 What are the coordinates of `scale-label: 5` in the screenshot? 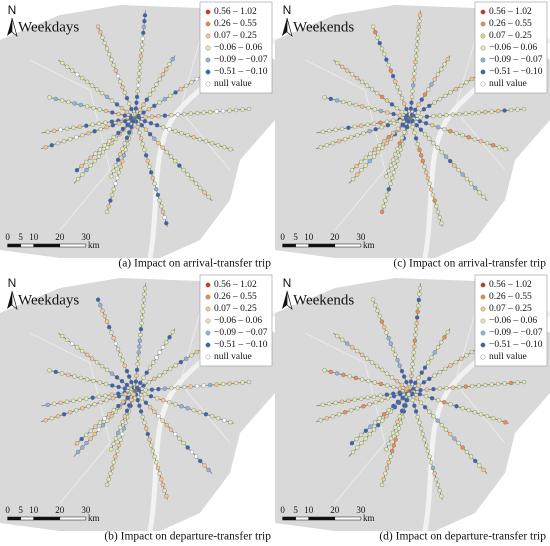 It's located at (20, 510).